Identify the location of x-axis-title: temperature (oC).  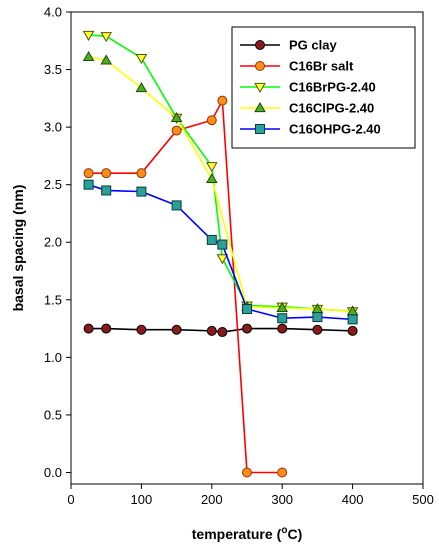
(247, 533).